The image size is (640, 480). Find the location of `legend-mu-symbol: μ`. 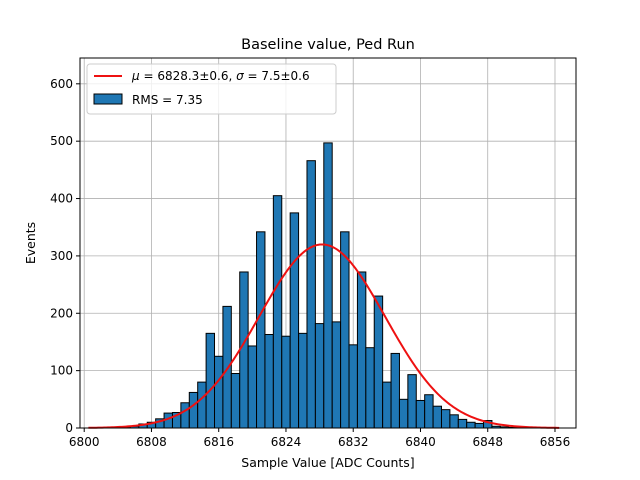

legend-mu-symbol: μ is located at coordinates (135, 76).